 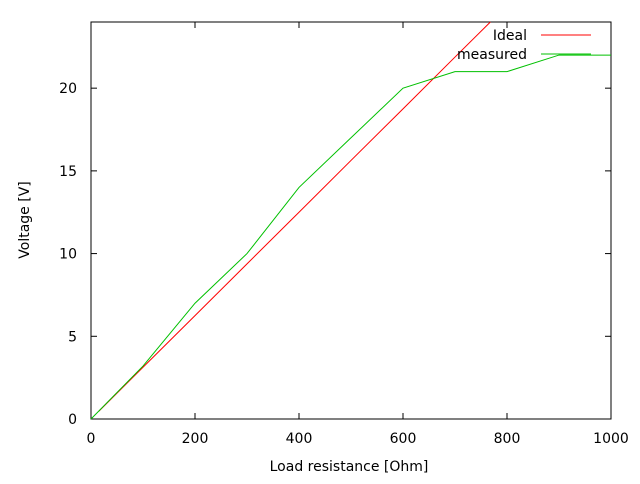 I want to click on x-tick-label: 200, so click(x=195, y=439).